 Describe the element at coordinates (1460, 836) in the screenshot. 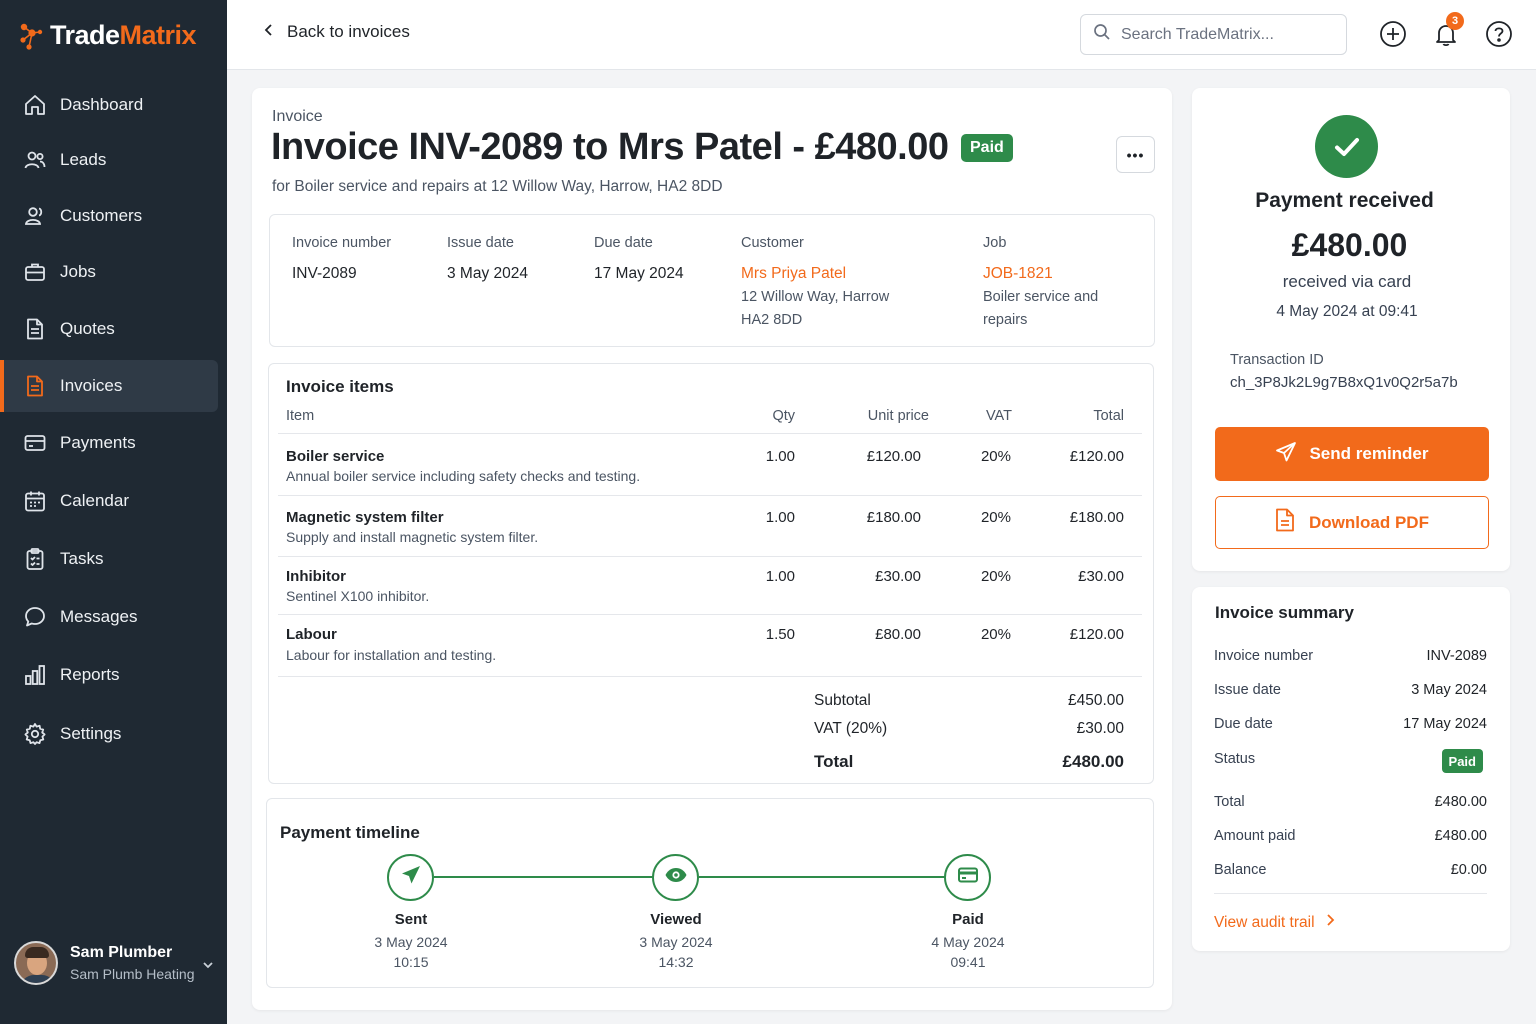

I see `summary-amount-paid-value: £480.00` at that location.